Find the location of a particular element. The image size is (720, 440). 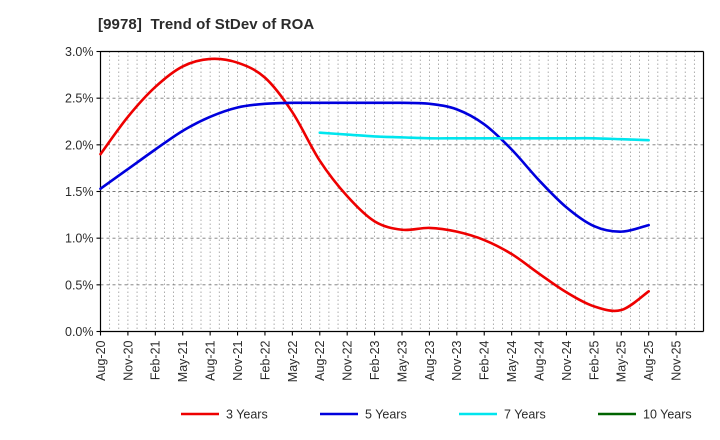

x-tick-label: Feb-22 is located at coordinates (265, 360).